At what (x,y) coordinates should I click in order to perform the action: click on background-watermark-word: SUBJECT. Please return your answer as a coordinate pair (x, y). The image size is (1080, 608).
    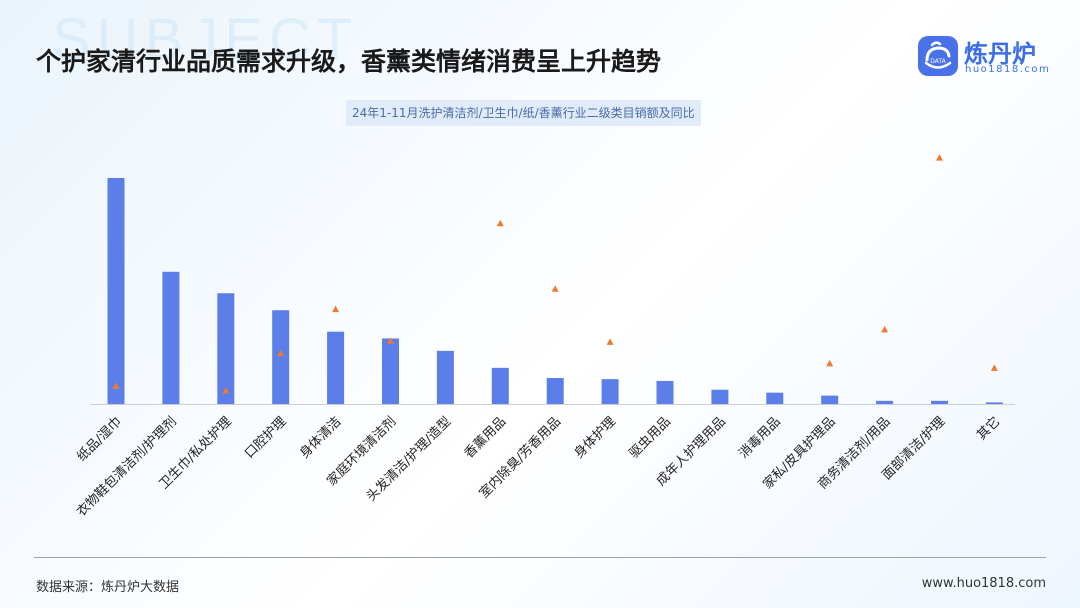
    Looking at the image, I should click on (205, 39).